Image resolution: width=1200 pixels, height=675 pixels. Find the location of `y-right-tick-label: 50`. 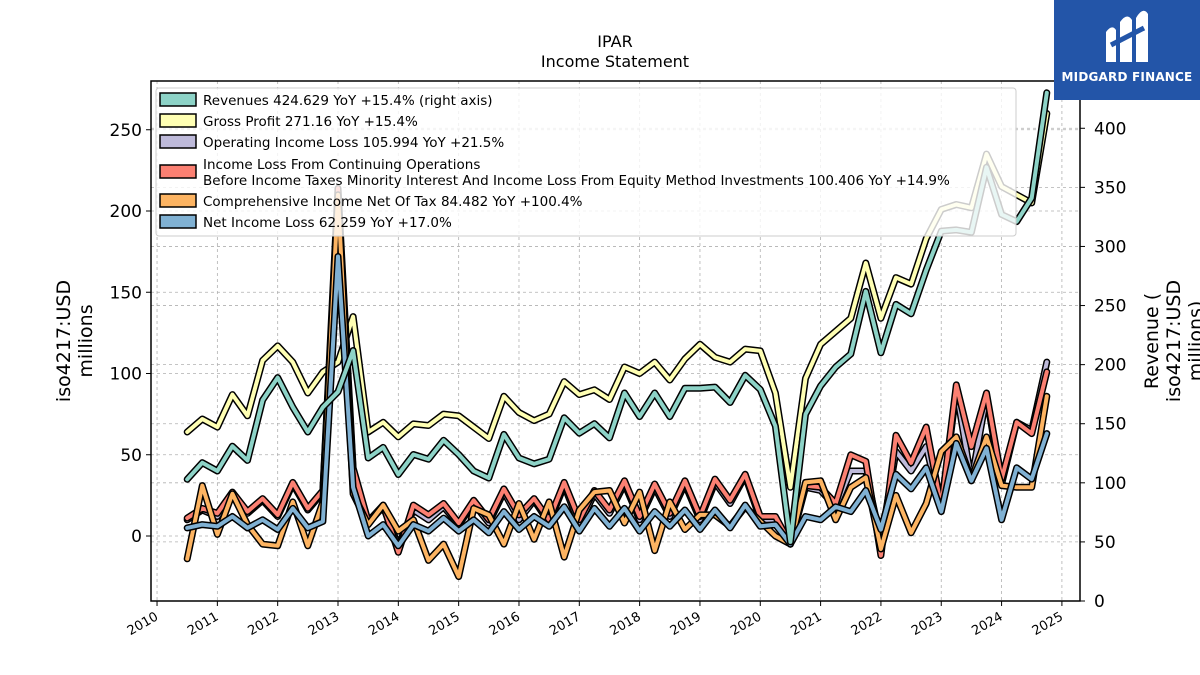

y-right-tick-label: 50 is located at coordinates (1105, 543).